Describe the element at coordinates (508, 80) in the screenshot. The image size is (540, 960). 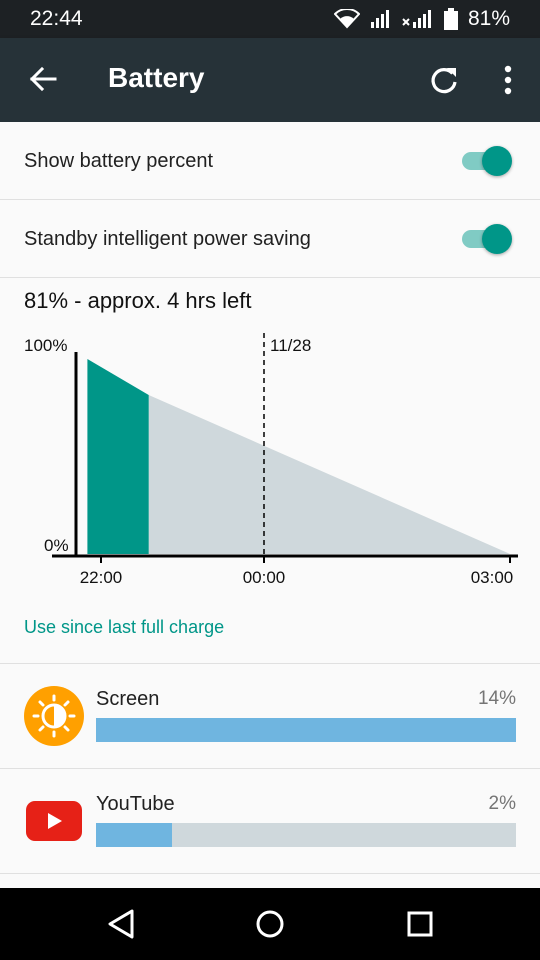
I see `more-options-icon` at that location.